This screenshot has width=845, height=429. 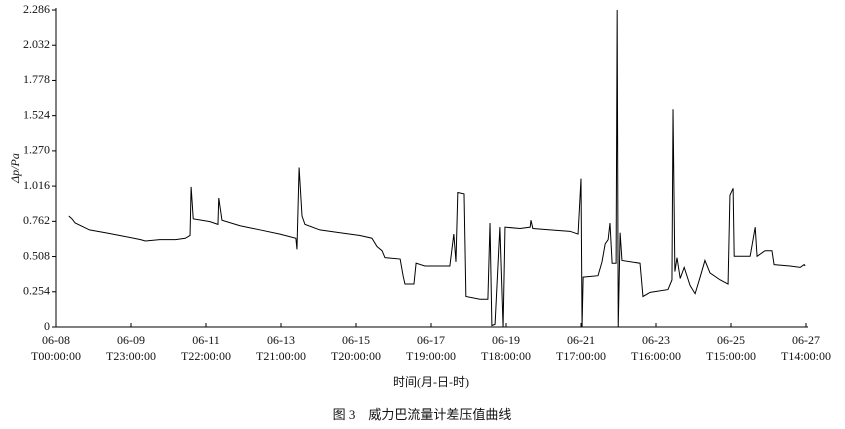 I want to click on y-tick-label: 1.778, so click(x=36, y=79).